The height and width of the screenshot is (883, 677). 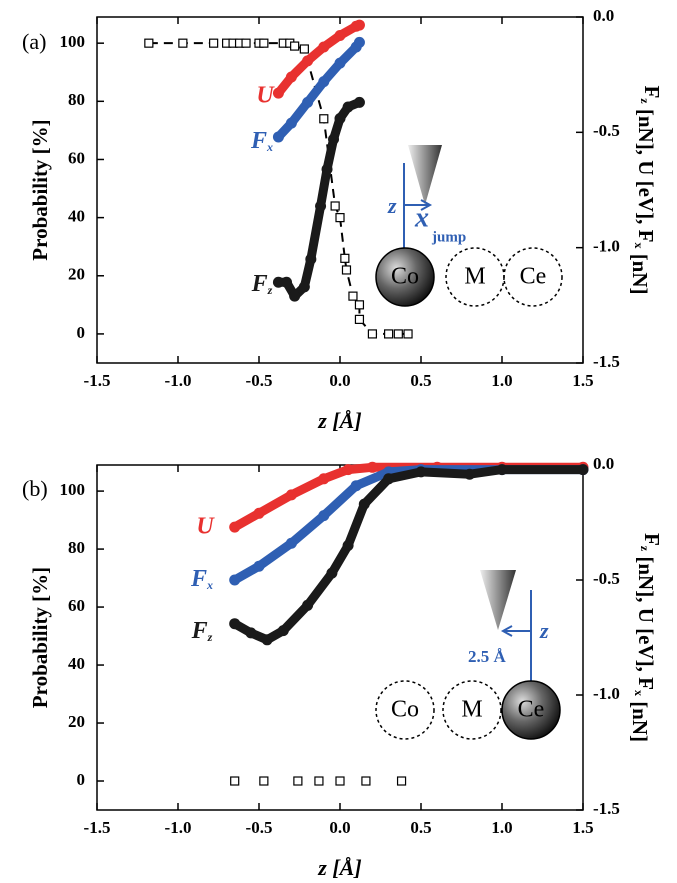 What do you see at coordinates (339, 420) in the screenshot?
I see `x-axis-label: z [Å]` at bounding box center [339, 420].